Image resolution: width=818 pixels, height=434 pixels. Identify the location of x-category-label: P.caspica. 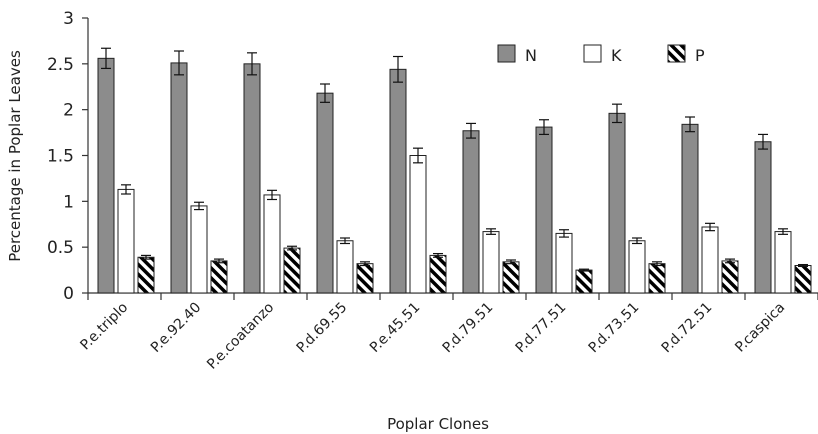
(760, 328).